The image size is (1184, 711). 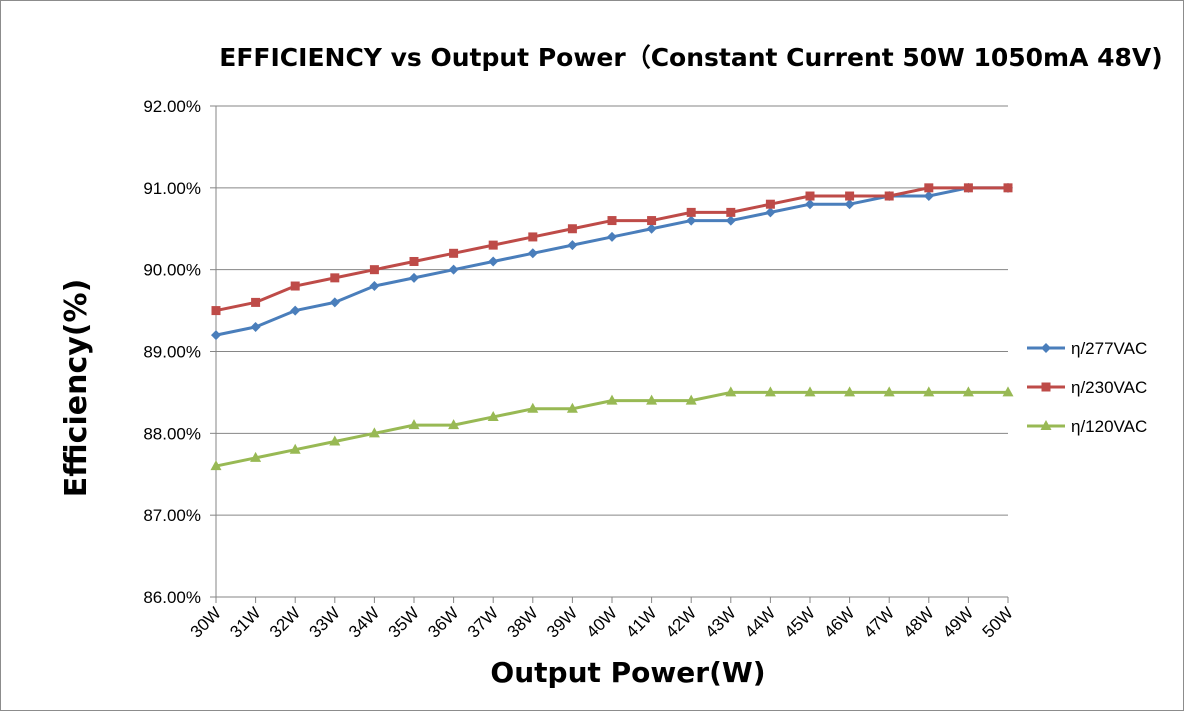 I want to click on x-tick-label: 34W, so click(x=364, y=622).